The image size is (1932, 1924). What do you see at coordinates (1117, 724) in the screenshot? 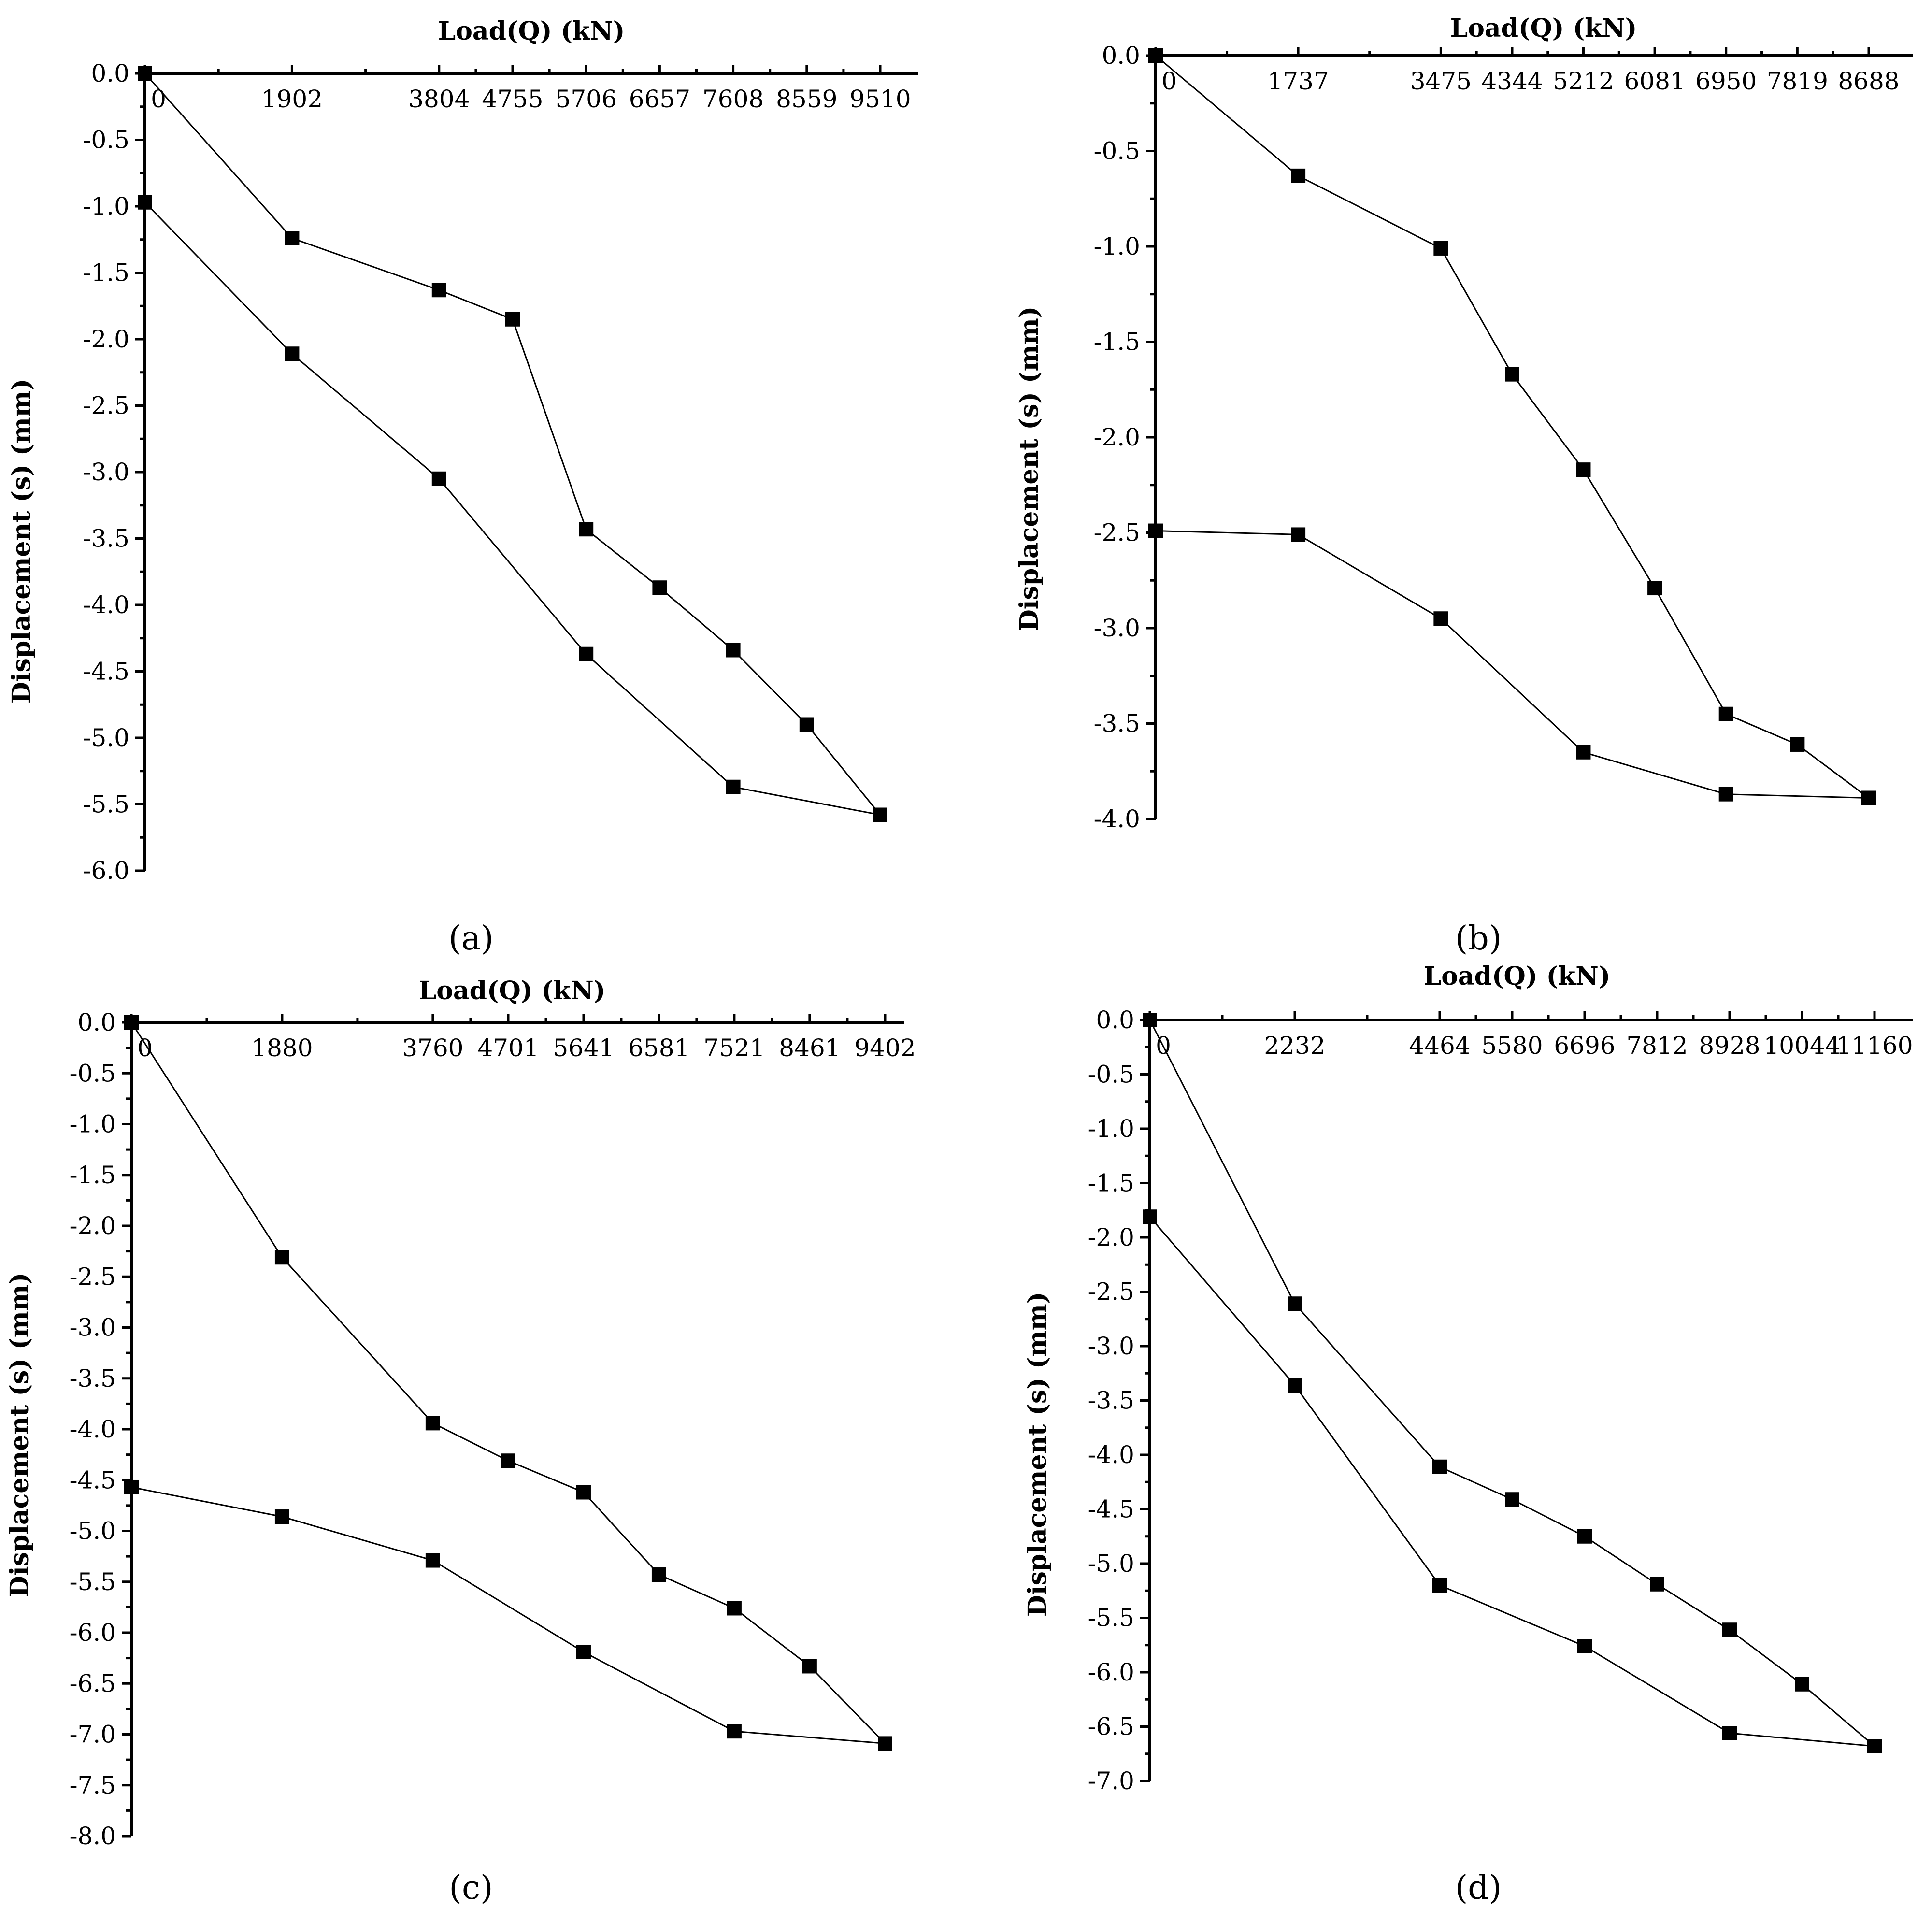
I see `y-tick-label-b: -3.5` at bounding box center [1117, 724].